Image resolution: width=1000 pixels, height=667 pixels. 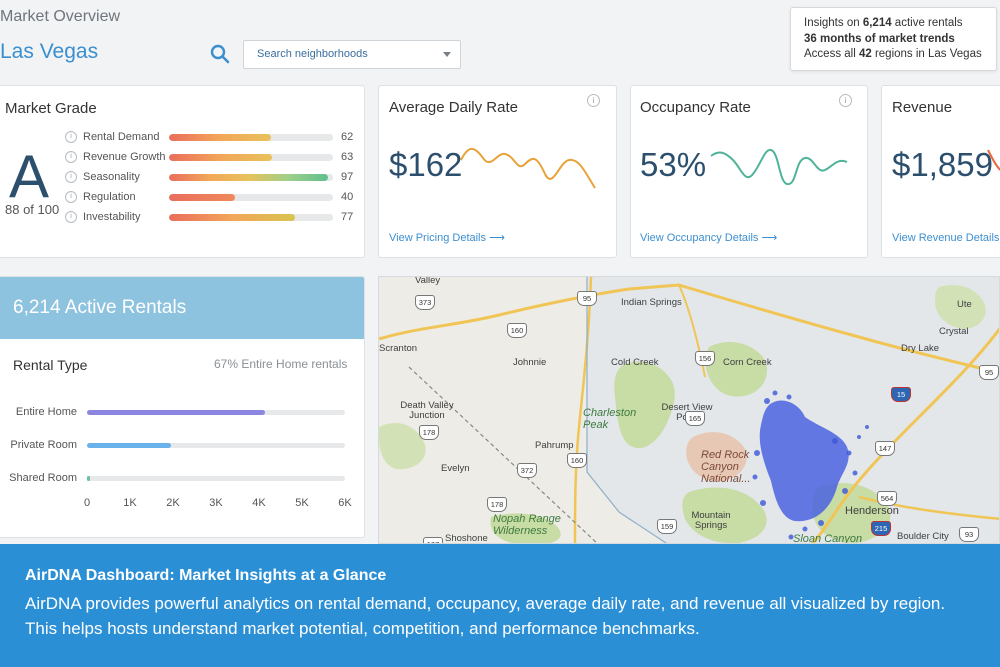 I want to click on view-revenue-details-link: View Revenue Details ⟶, so click(x=946, y=238).